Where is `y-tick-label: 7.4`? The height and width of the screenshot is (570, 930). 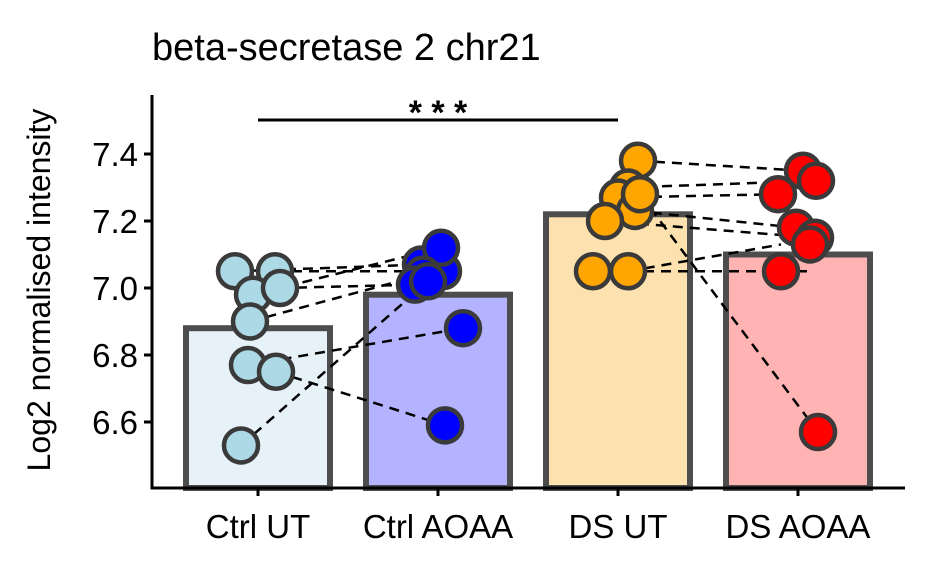
y-tick-label: 7.4 is located at coordinates (115, 154).